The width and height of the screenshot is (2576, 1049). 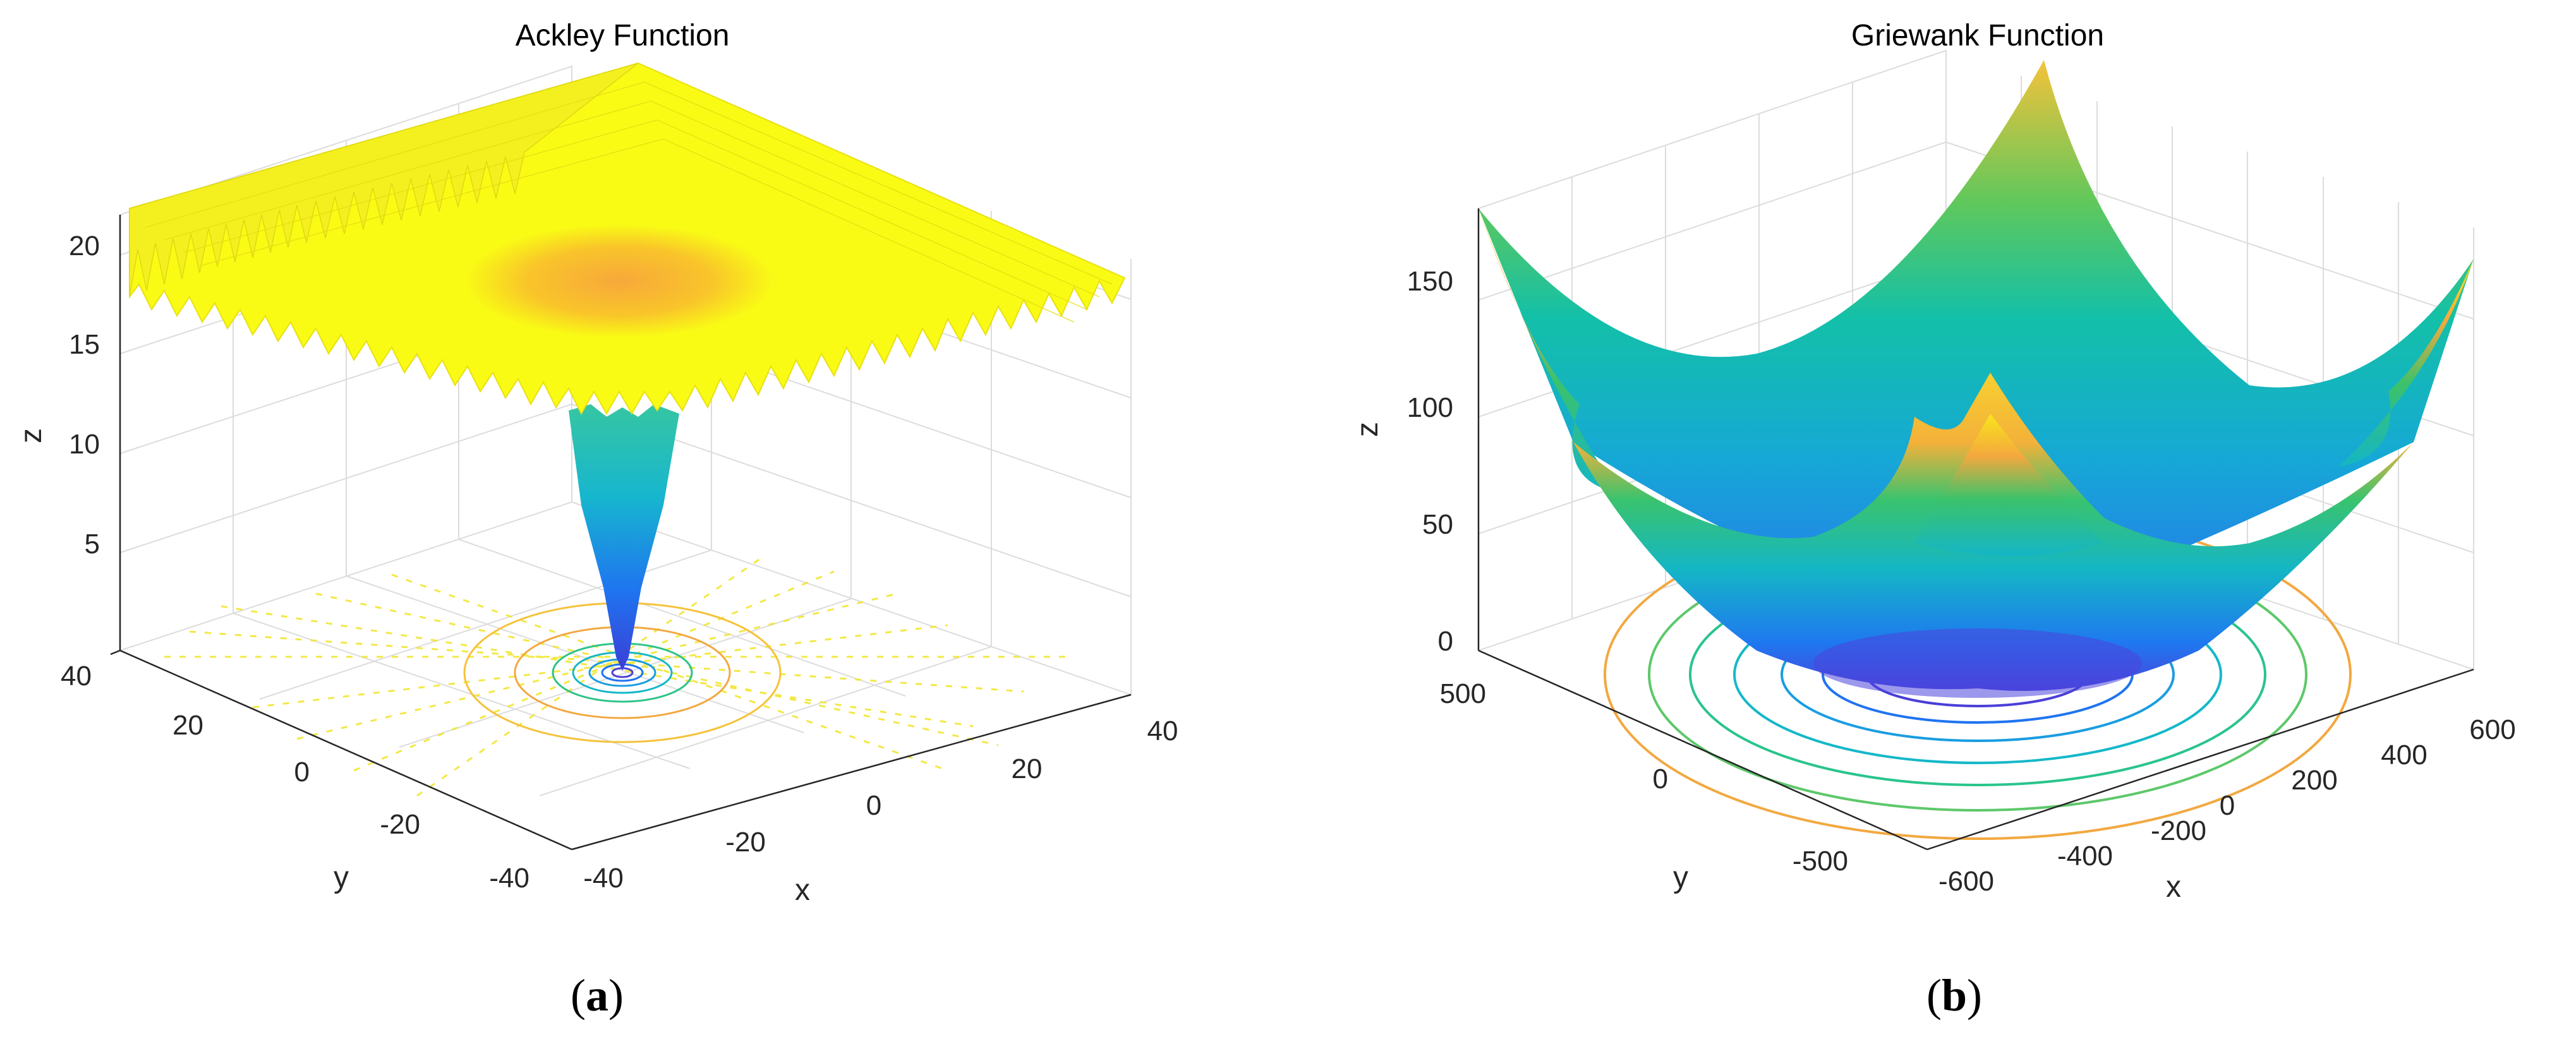 I want to click on ackley-funnel, so click(x=624, y=537).